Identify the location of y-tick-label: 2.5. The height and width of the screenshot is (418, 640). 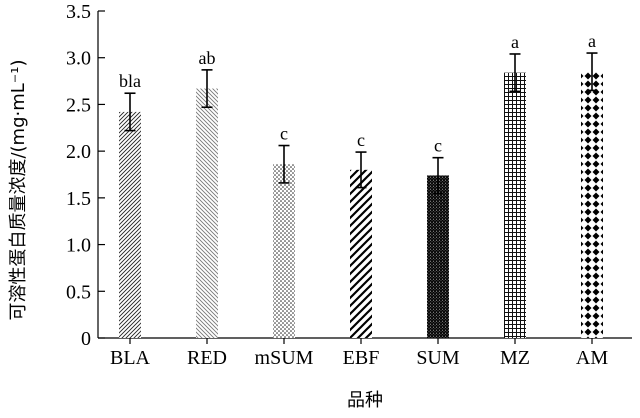
(78, 105).